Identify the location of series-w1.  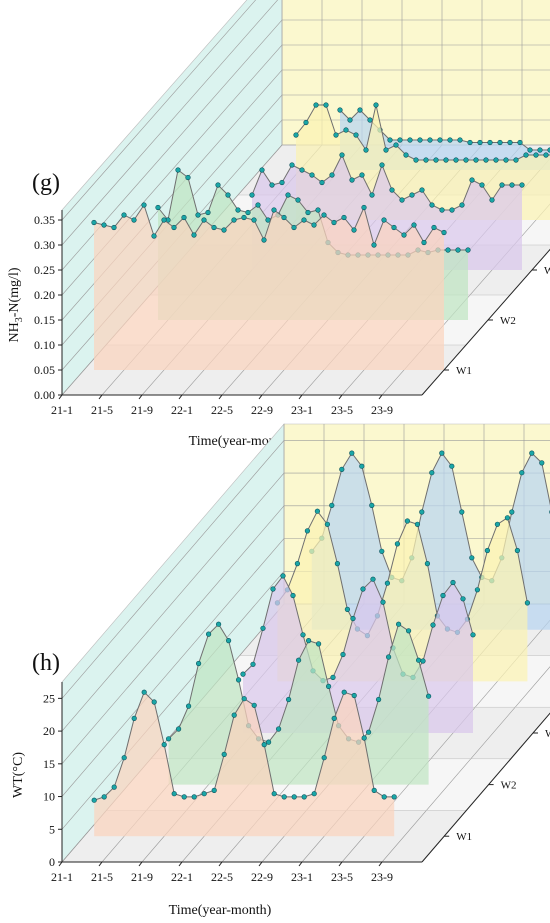
(269, 286).